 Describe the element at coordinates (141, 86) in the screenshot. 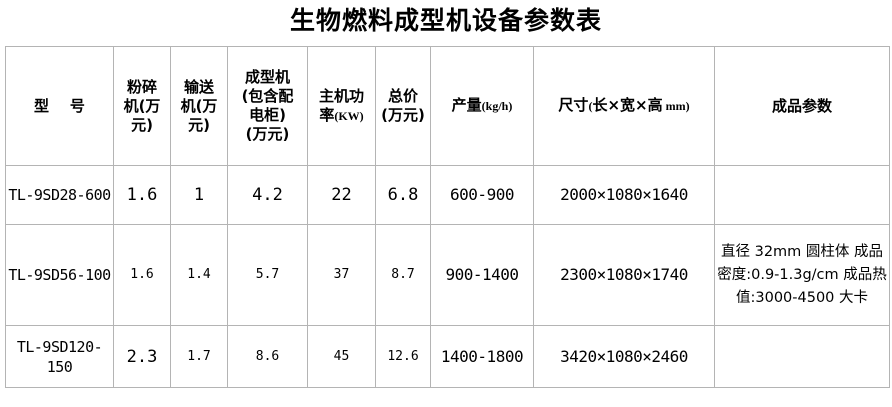

I see `crusher-header-line1: 粉碎` at that location.